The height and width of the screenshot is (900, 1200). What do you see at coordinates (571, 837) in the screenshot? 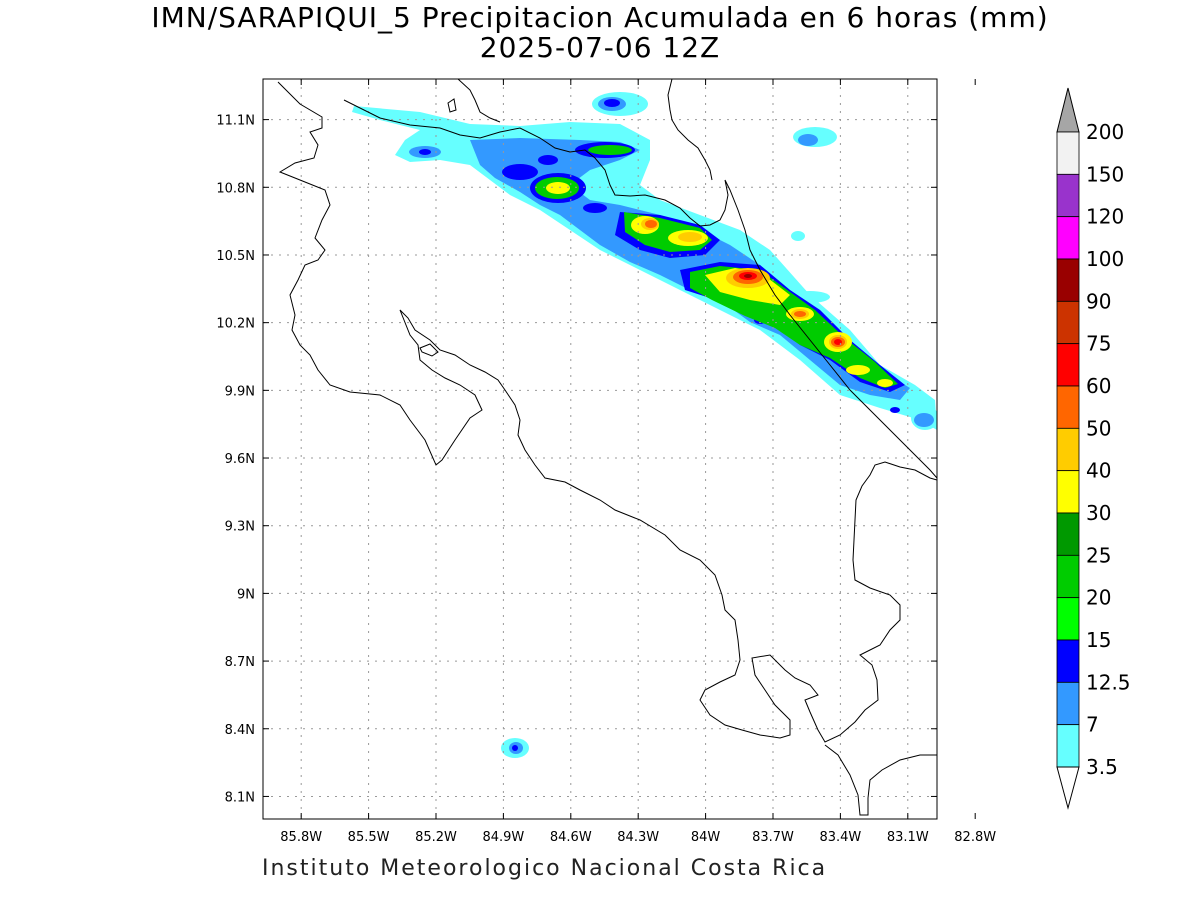
I see `lon-tick-label: 84.6W` at bounding box center [571, 837].